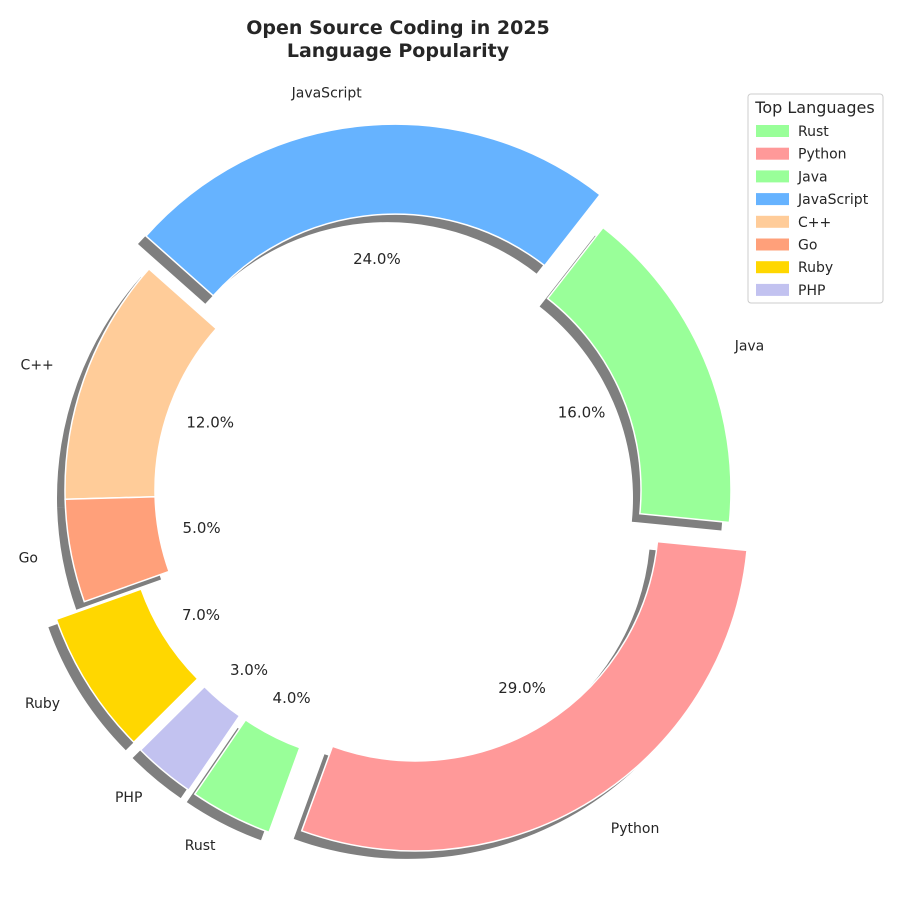 The width and height of the screenshot is (900, 900). I want to click on legend-items: Rust Python Java JavaScript C++ Go Ruby PHP, so click(812, 211).